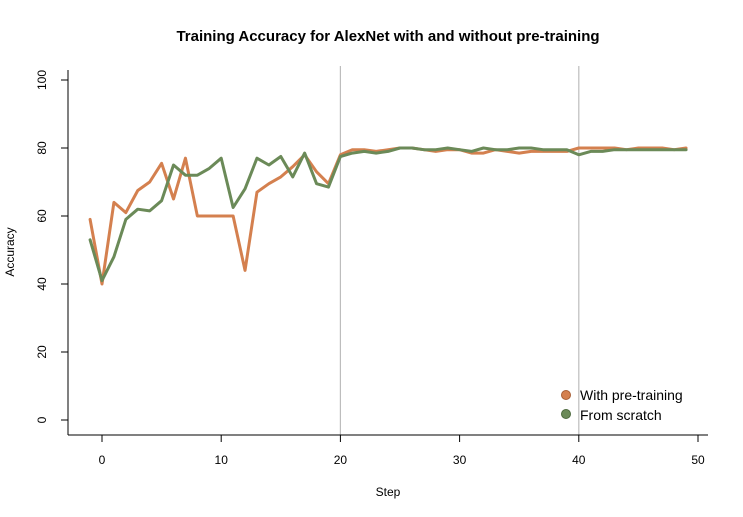 Image resolution: width=743 pixels, height=517 pixels. Describe the element at coordinates (460, 460) in the screenshot. I see `x-tick-label: 30` at that location.